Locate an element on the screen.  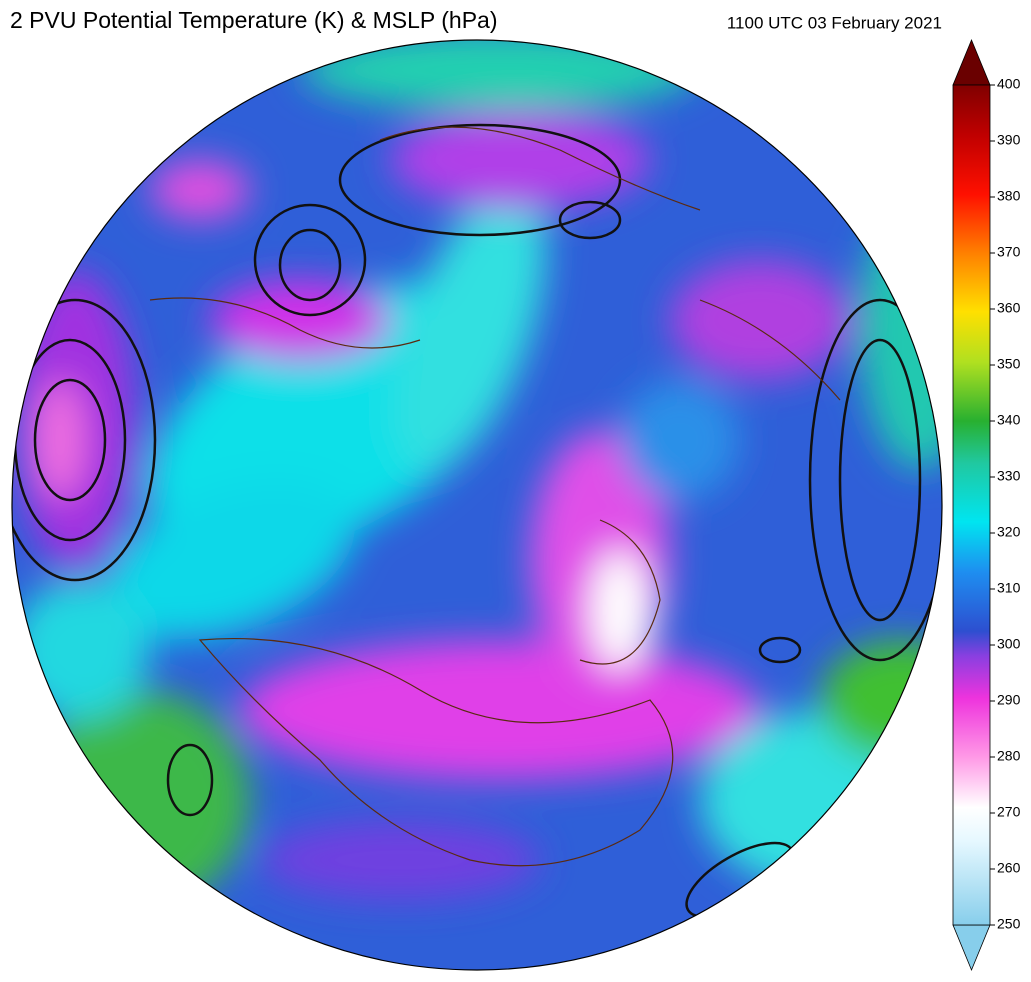
colorbar-tick-label: 280 is located at coordinates (1009, 756).